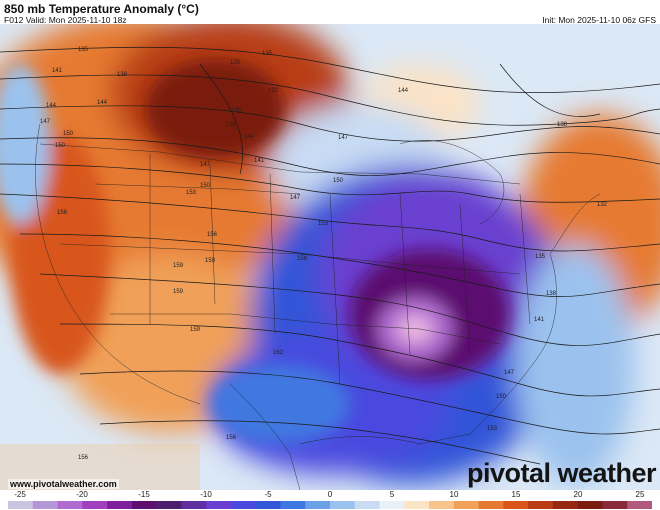 This screenshot has width=660, height=510. I want to click on colorbar-strip, so click(330, 505).